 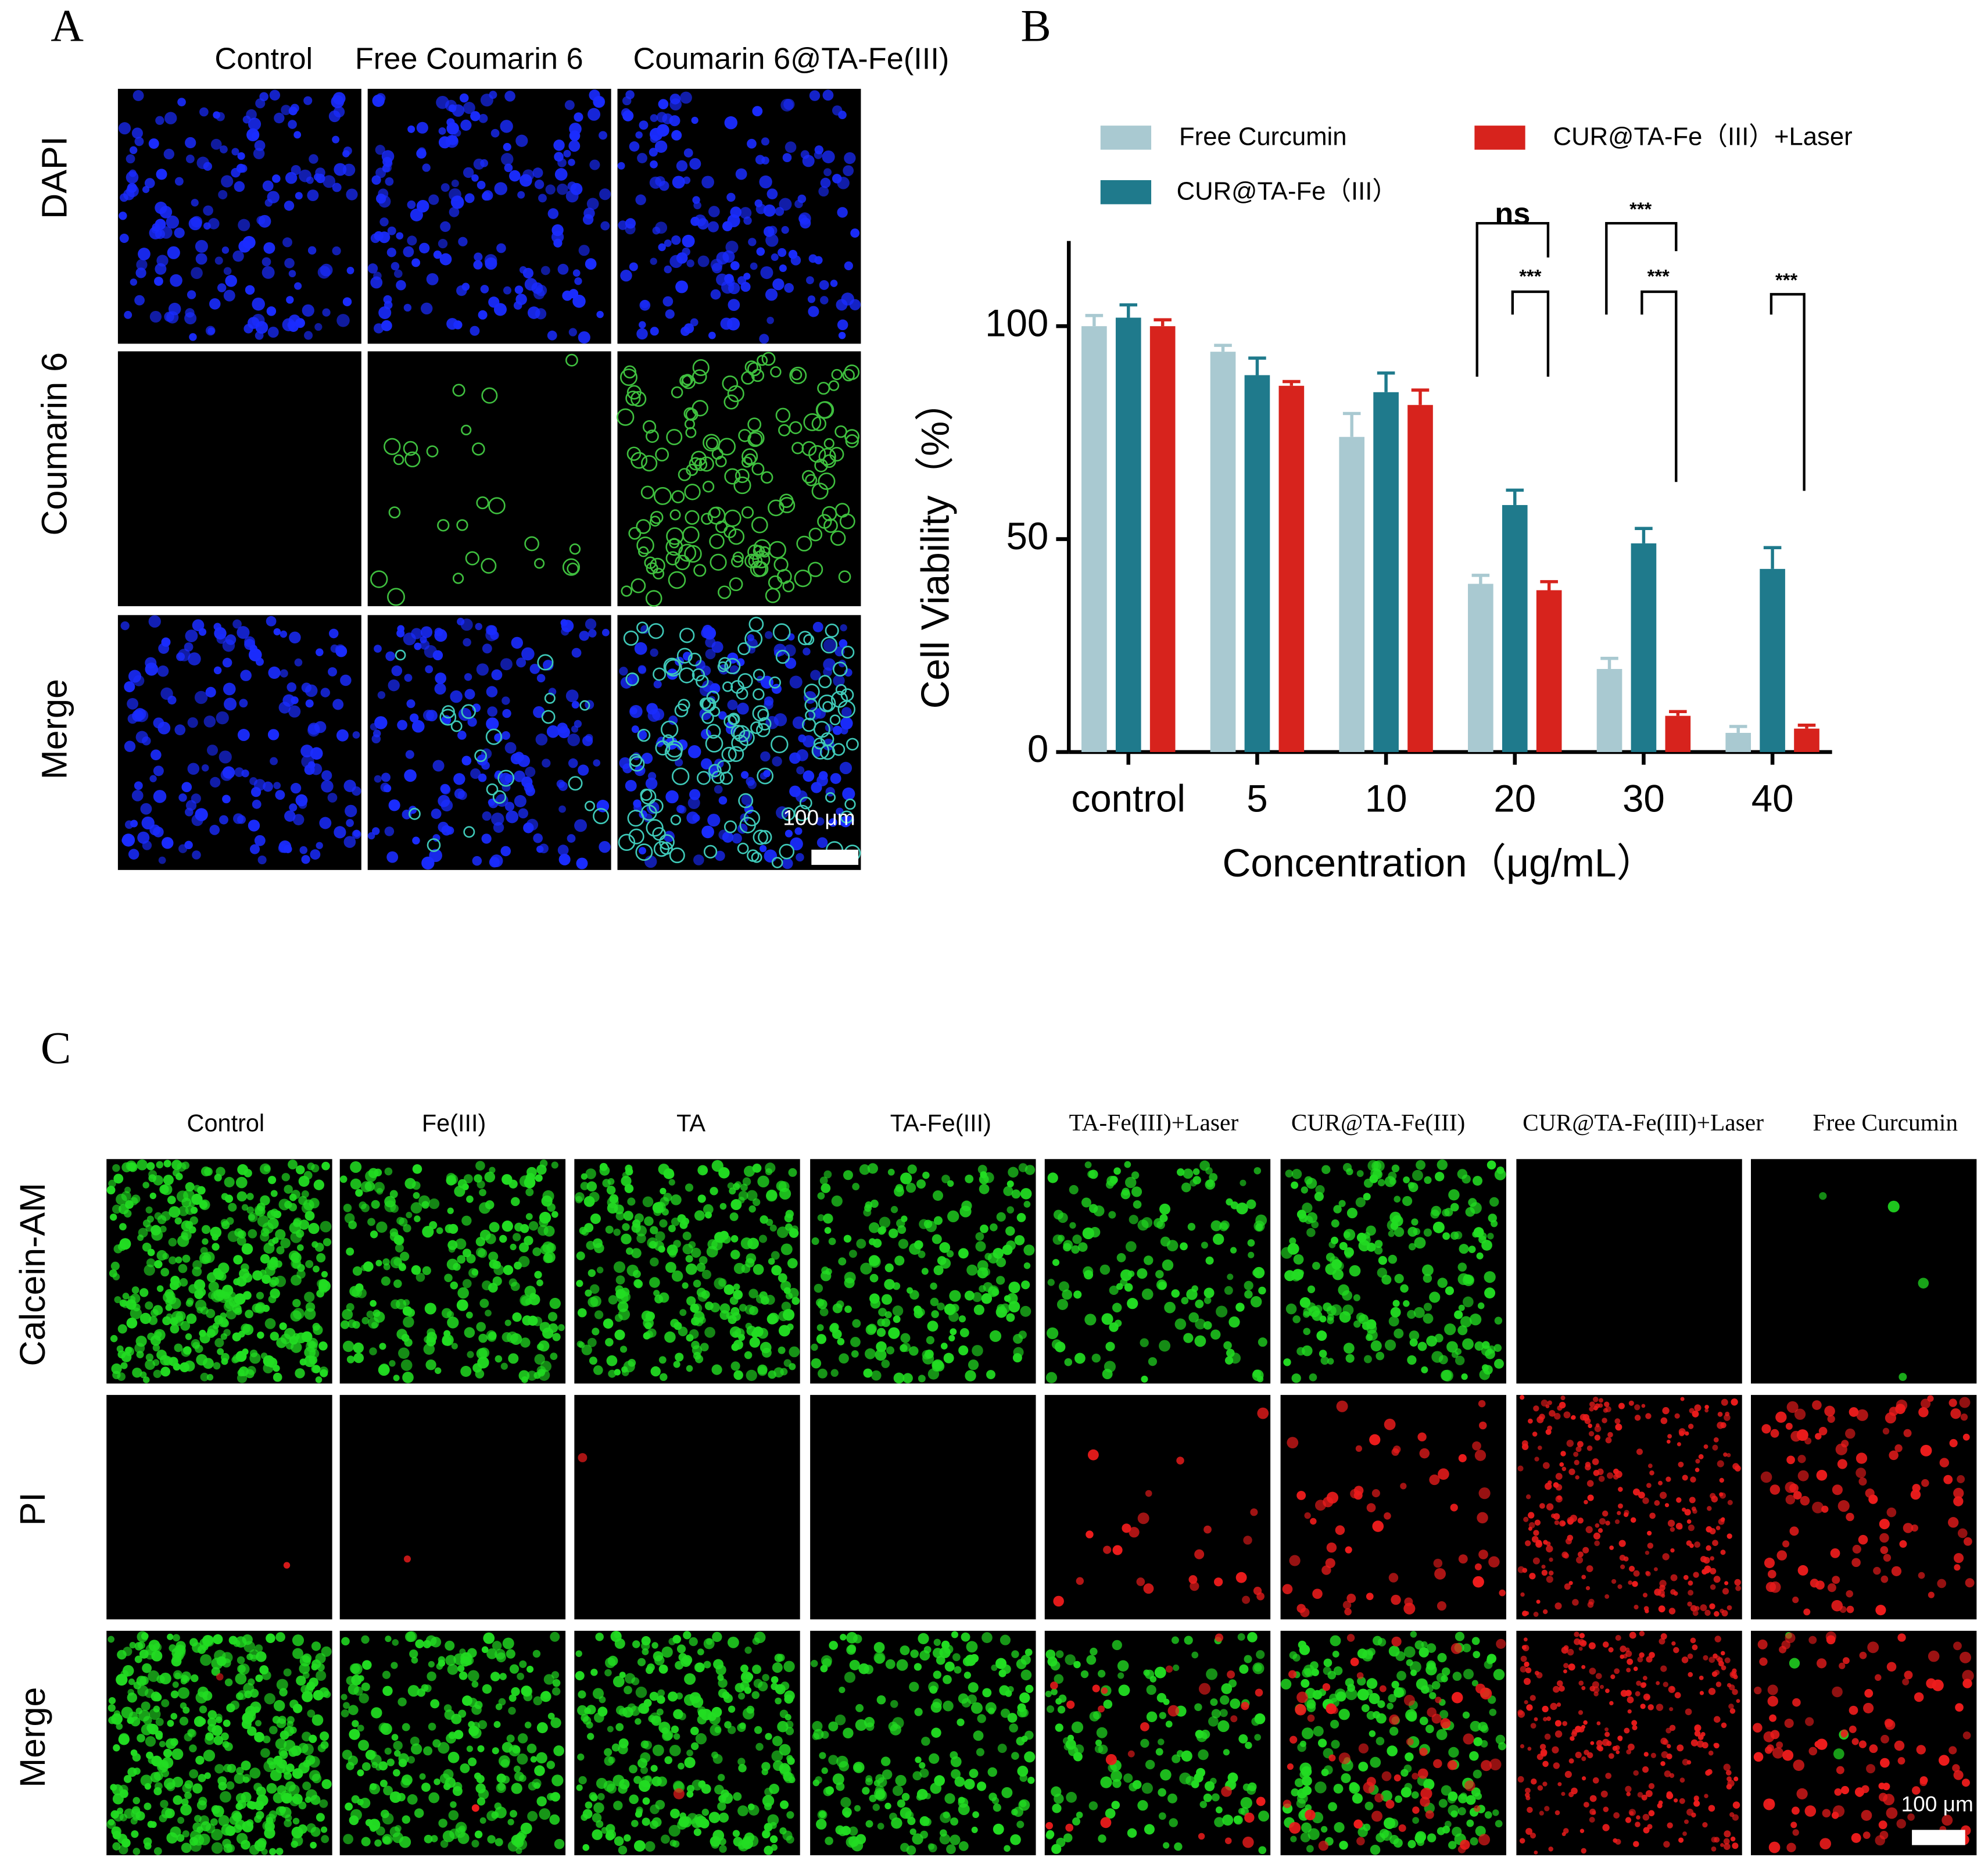 I want to click on legend-swatch, so click(x=1499, y=138).